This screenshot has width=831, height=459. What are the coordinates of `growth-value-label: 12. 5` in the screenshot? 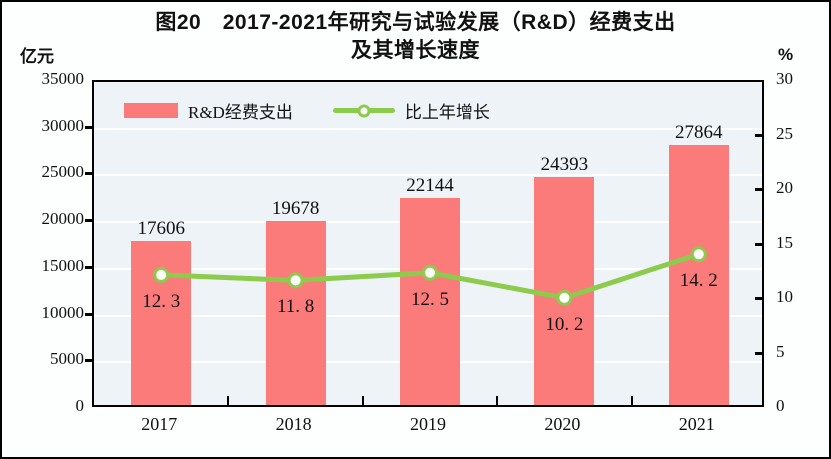 It's located at (430, 299).